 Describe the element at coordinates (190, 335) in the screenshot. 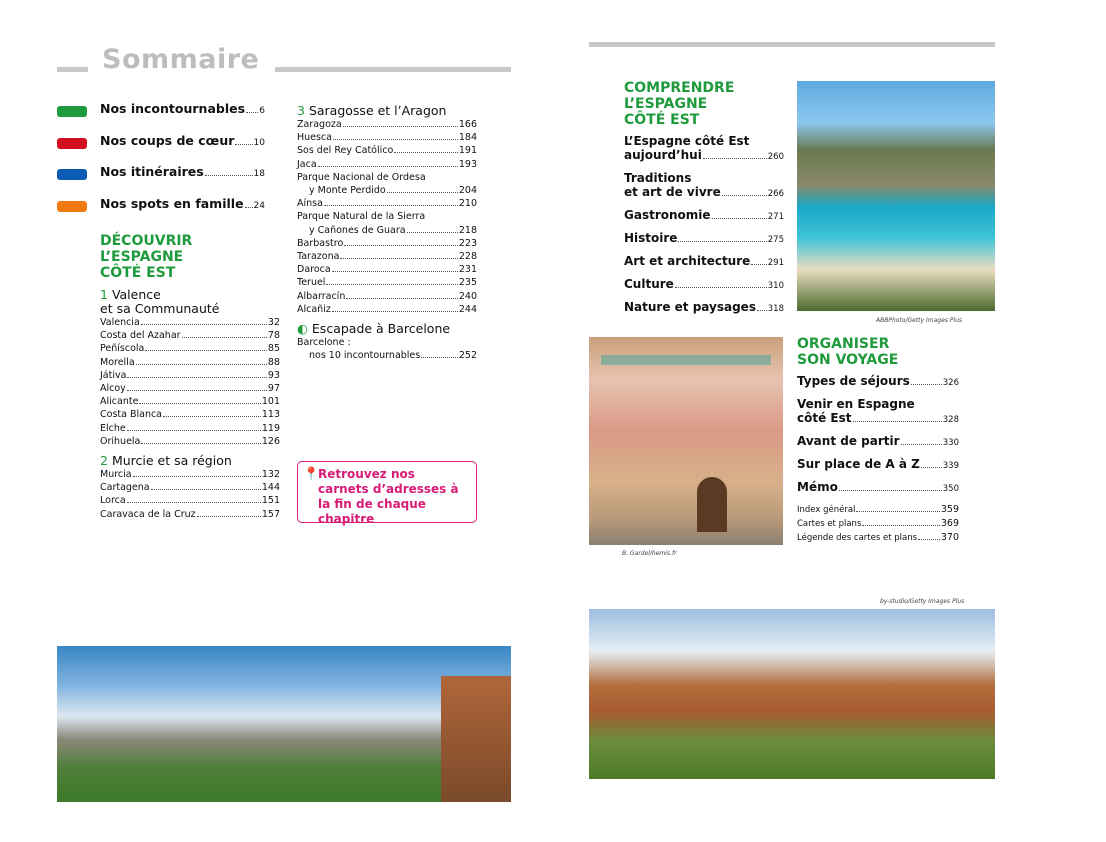

I see `toc-entry: Costa del Azahar 78` at that location.